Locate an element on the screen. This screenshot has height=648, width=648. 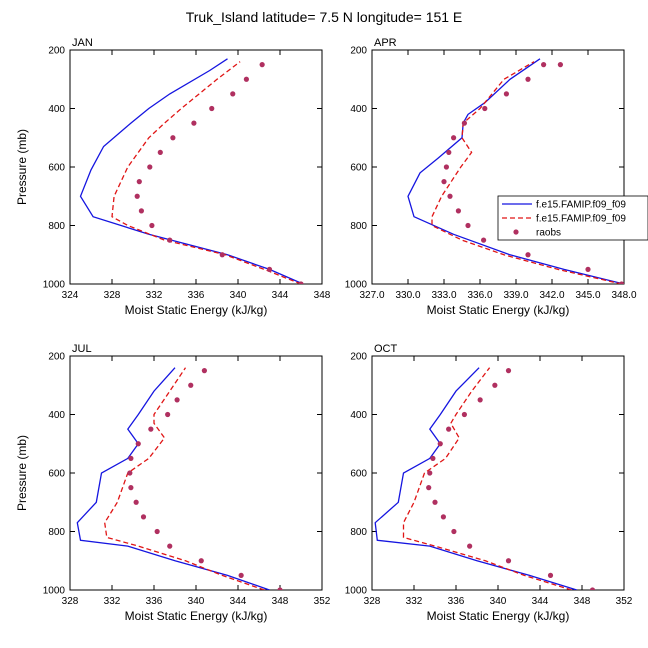
x-tick-label: 324 is located at coordinates (70, 295).